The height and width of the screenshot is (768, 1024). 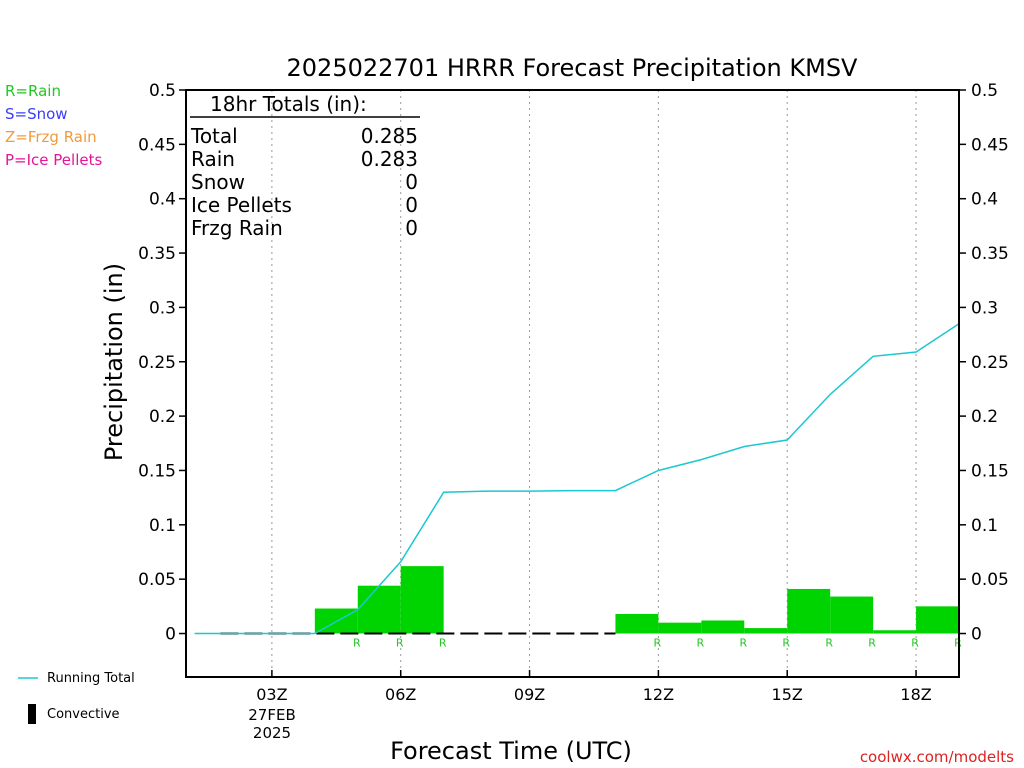 What do you see at coordinates (157, 471) in the screenshot?
I see `y-tick-label-left: 0.15` at bounding box center [157, 471].